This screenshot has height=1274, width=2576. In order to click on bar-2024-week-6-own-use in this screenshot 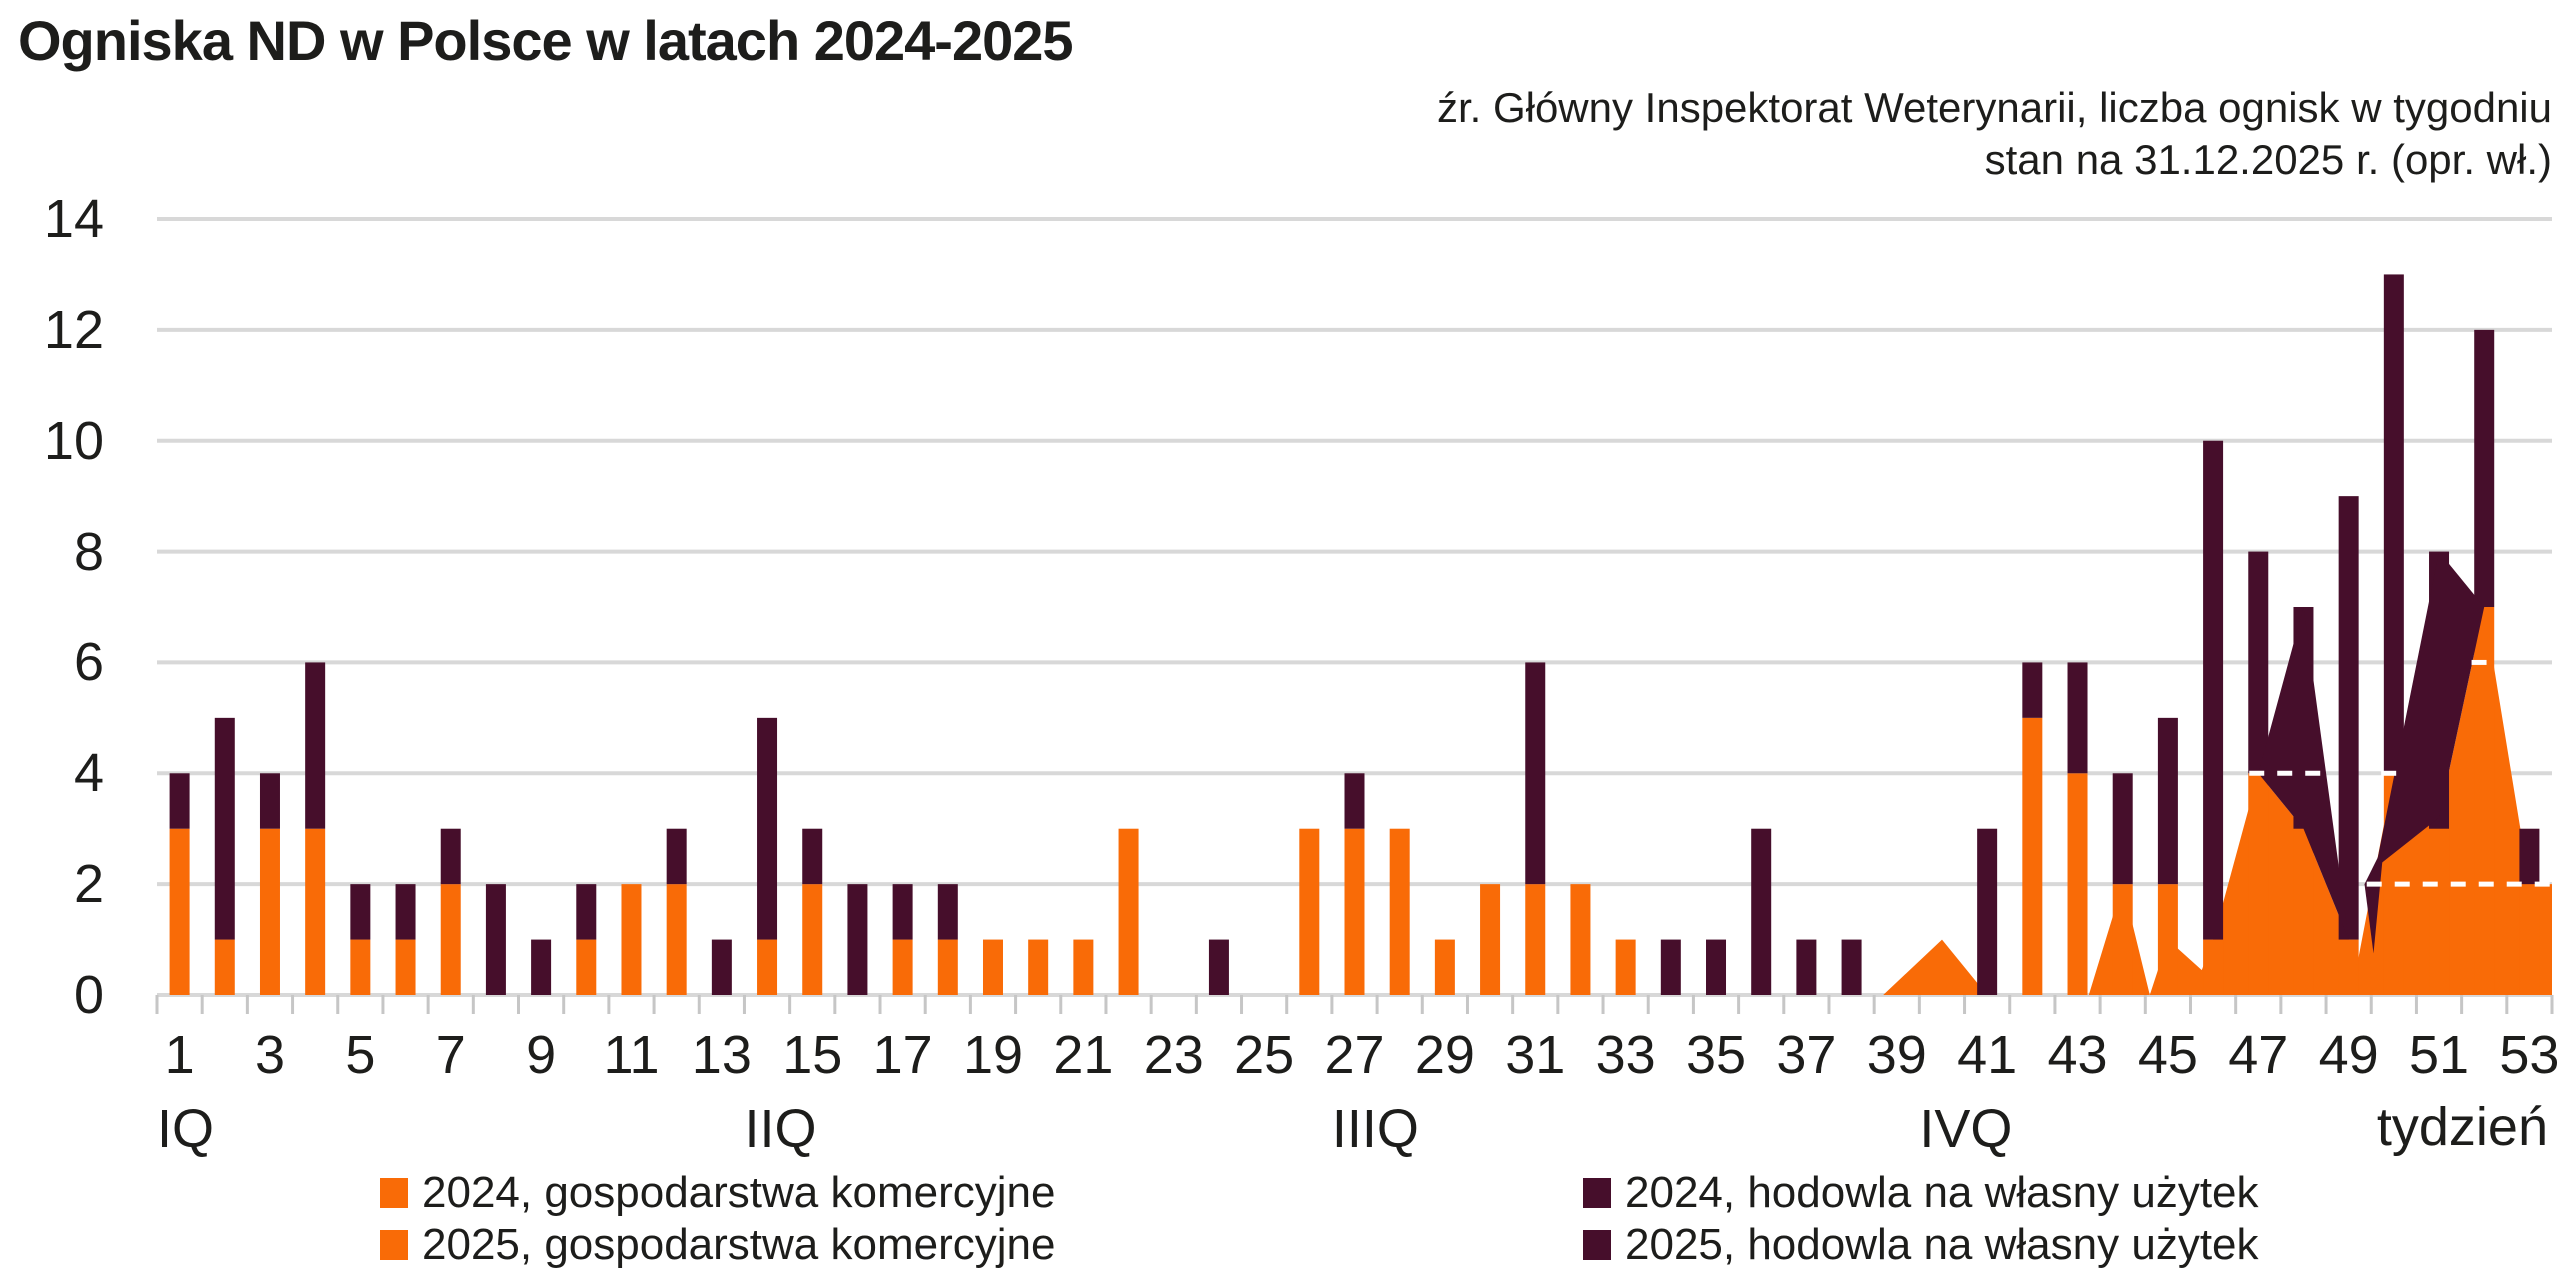, I will do `click(405, 912)`.